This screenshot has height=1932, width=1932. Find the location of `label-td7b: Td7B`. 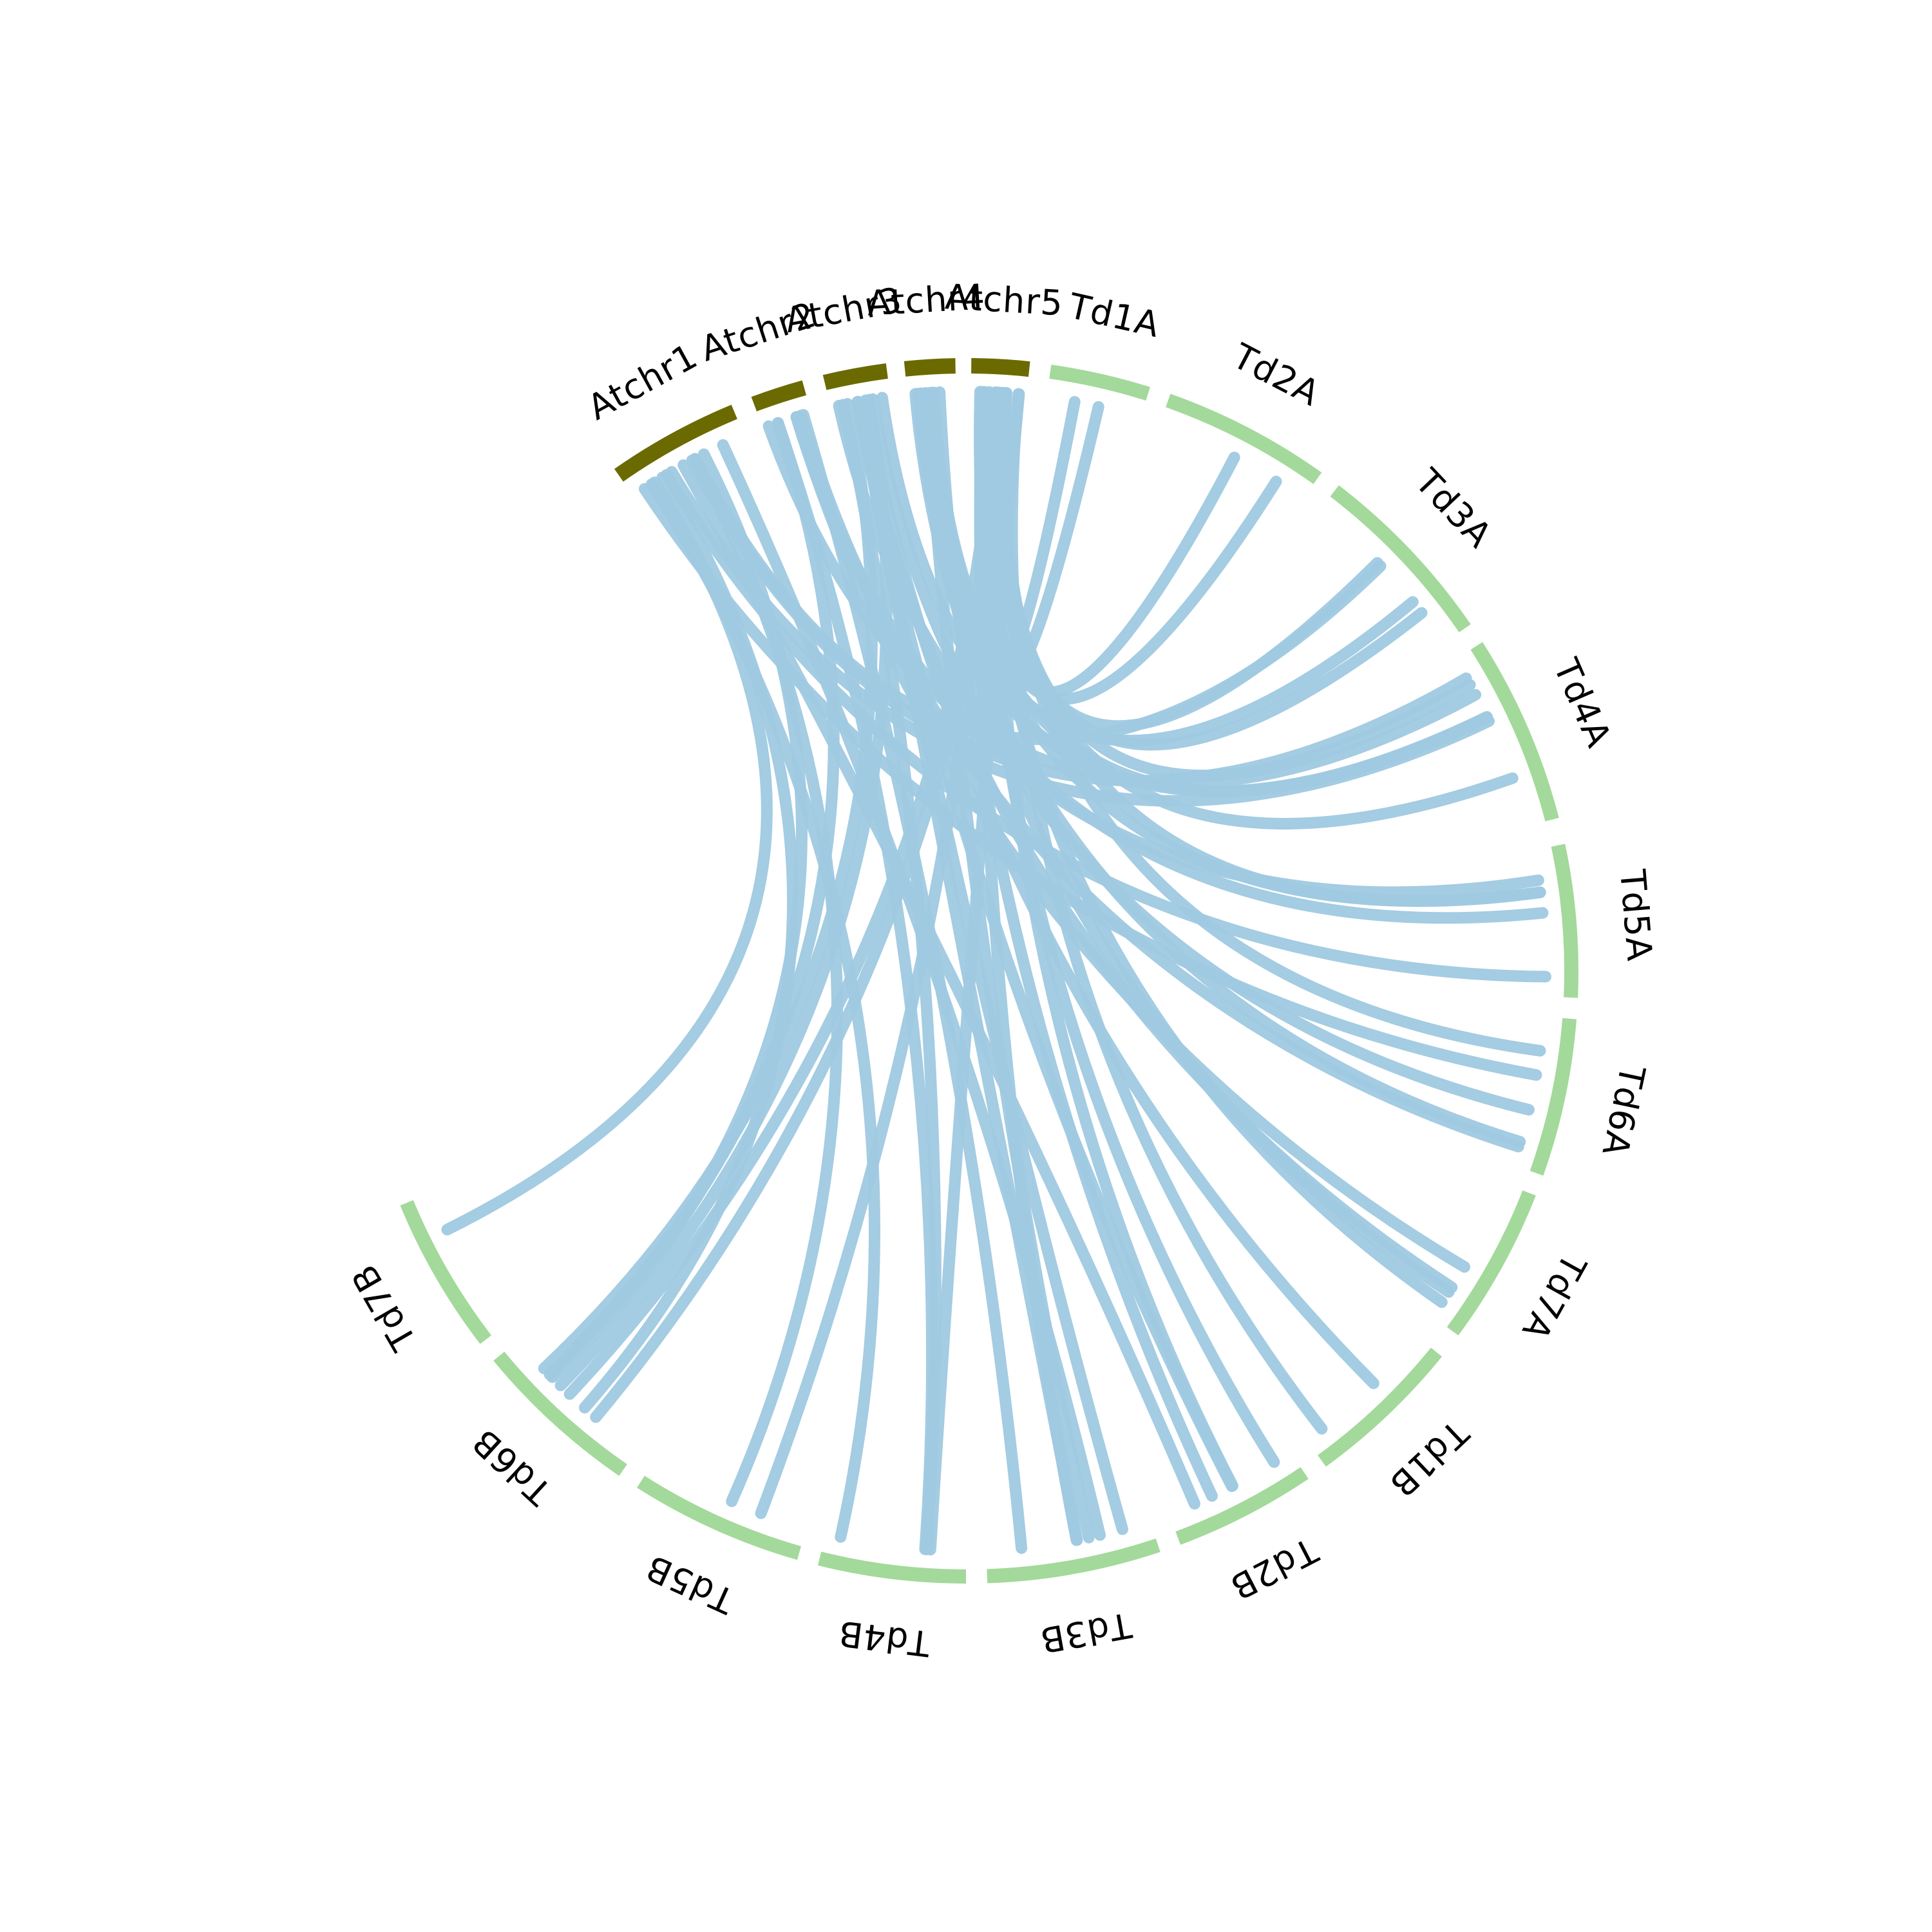

label-td7b: Td7B is located at coordinates (383, 1307).